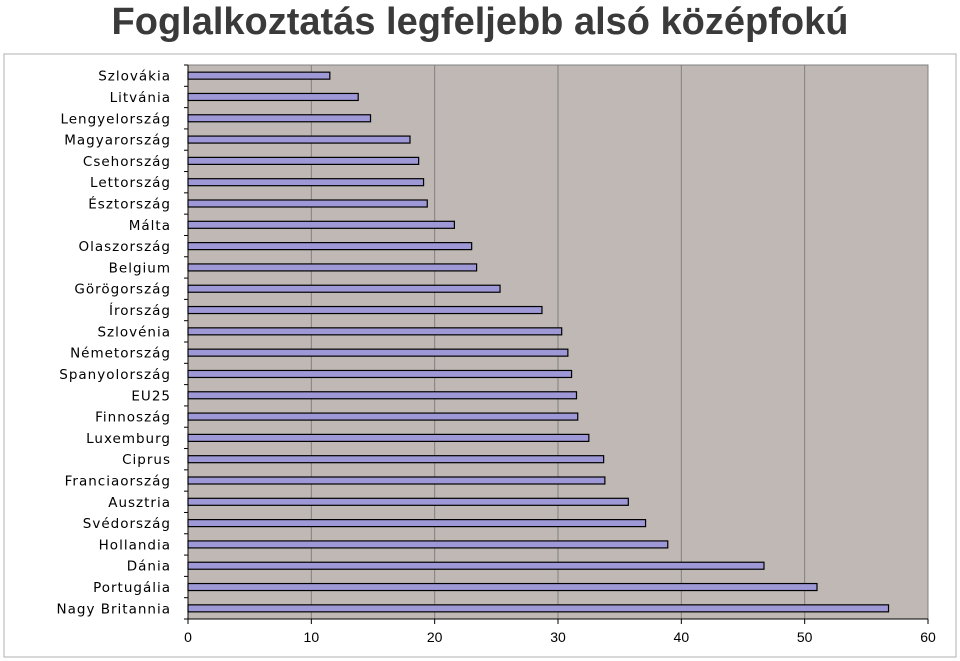 The width and height of the screenshot is (960, 661). Describe the element at coordinates (122, 290) in the screenshot. I see `category-label: Görögország` at that location.